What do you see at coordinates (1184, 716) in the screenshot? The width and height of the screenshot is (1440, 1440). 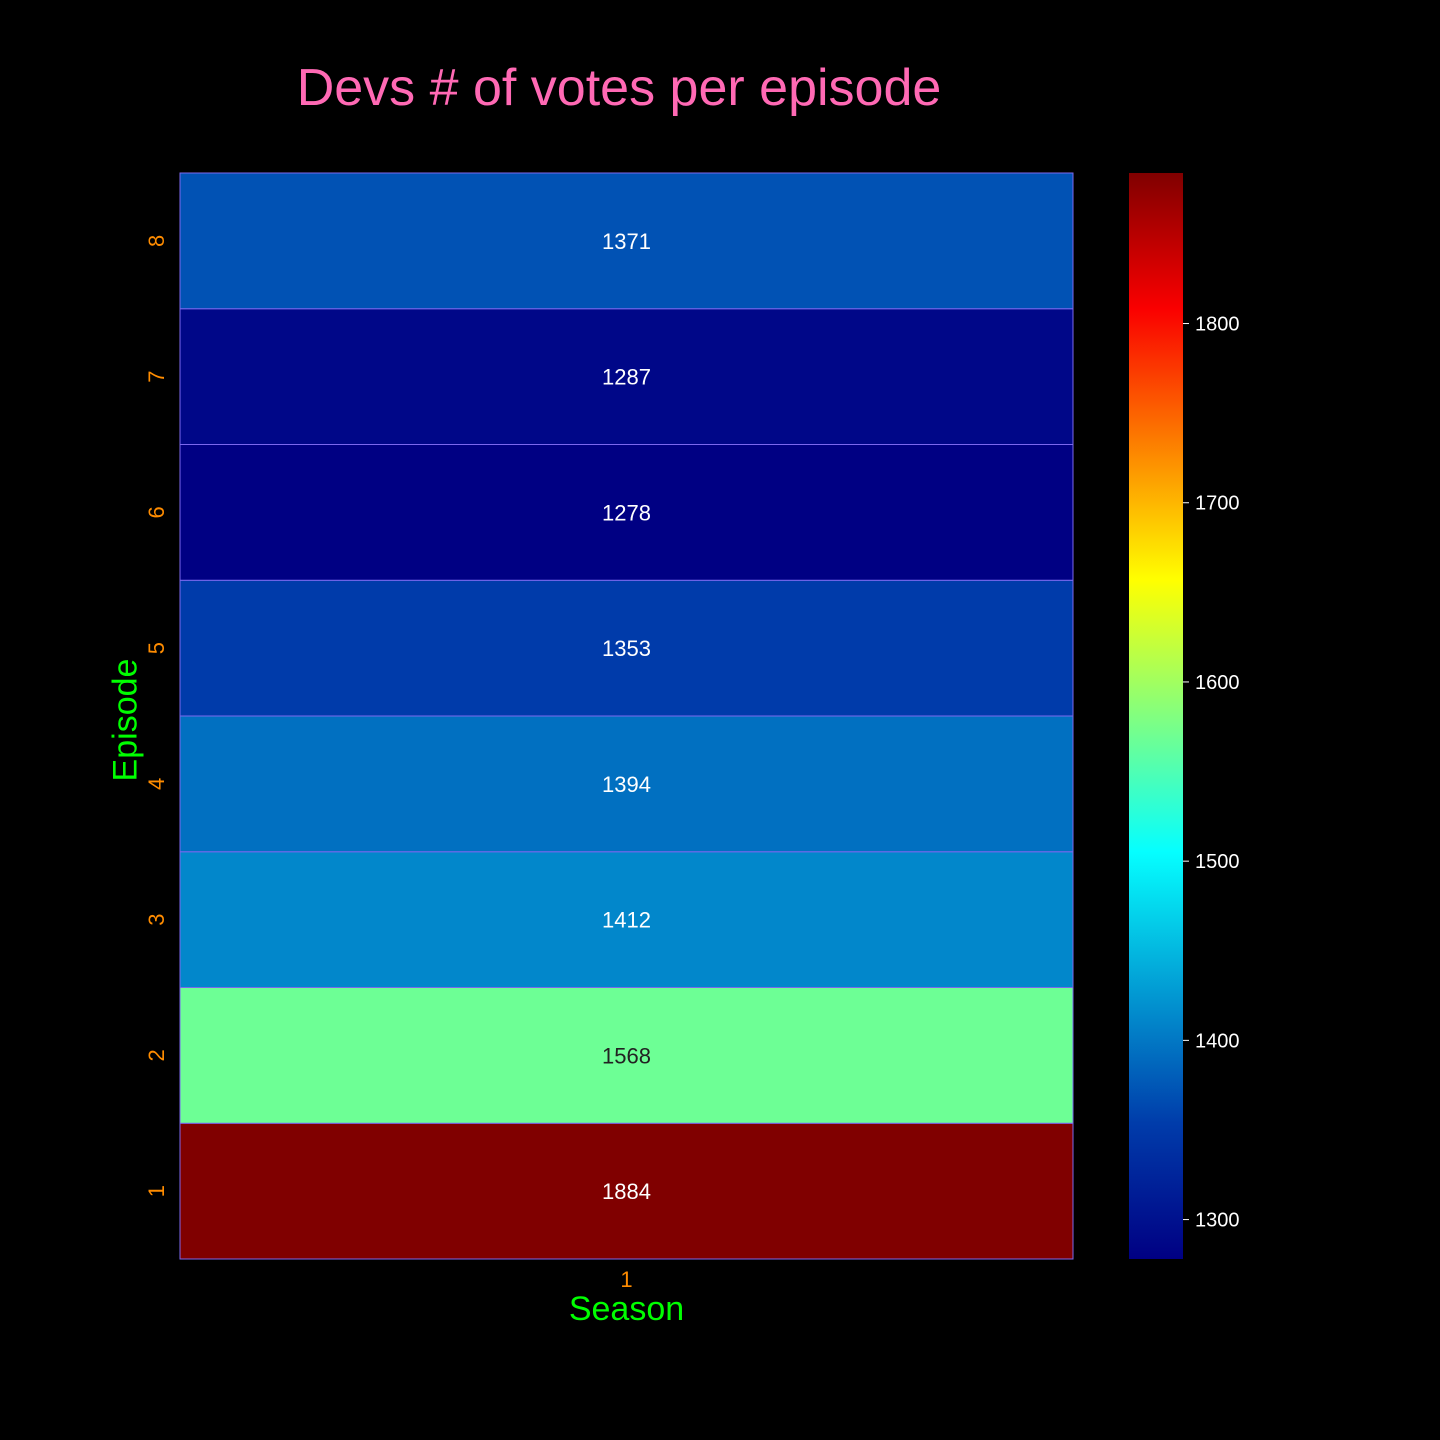 I see `colorbar: 1300 1400 1500 1600 1700 1800` at bounding box center [1184, 716].